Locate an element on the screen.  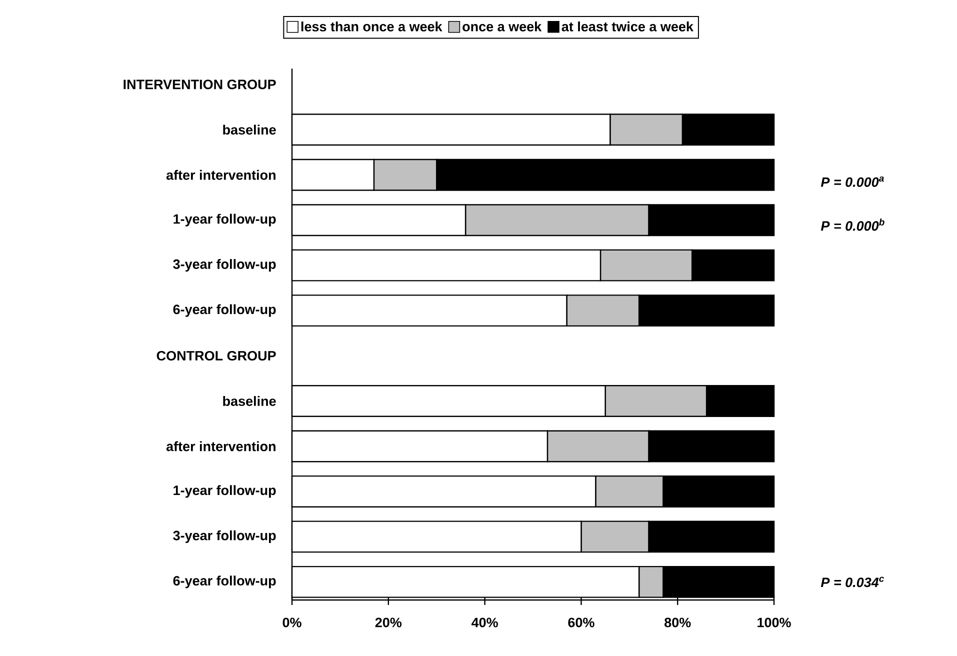
x-tick-label: 40% is located at coordinates (484, 623).